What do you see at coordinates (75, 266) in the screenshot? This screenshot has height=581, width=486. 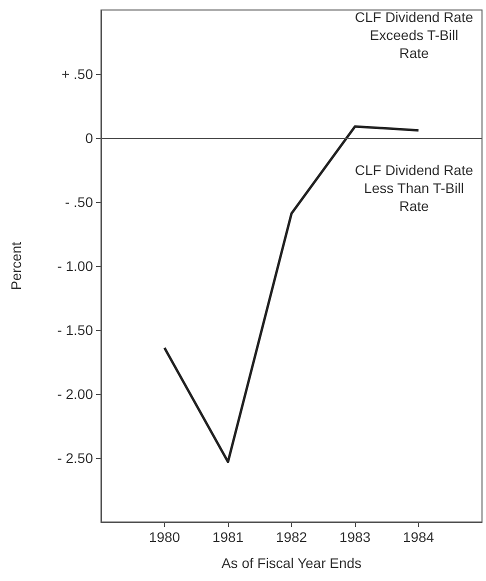 I see `y-tick-label: - 1.00` at bounding box center [75, 266].